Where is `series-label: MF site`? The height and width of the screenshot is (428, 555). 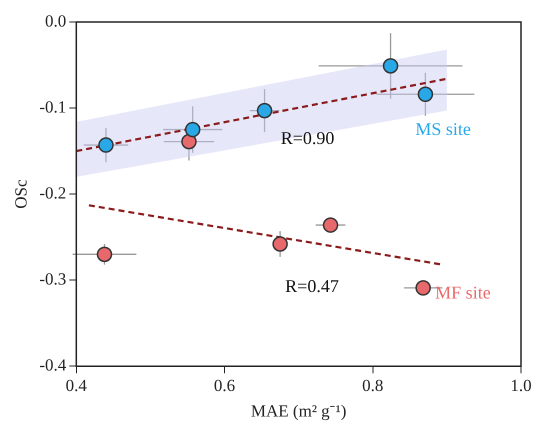 series-label: MF site is located at coordinates (463, 292).